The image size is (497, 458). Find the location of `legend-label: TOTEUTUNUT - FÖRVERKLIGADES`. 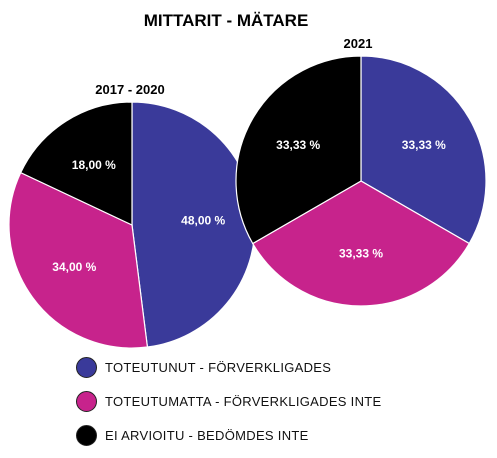

legend-label: TOTEUTUNUT - FÖRVERKLIGADES is located at coordinates (218, 367).